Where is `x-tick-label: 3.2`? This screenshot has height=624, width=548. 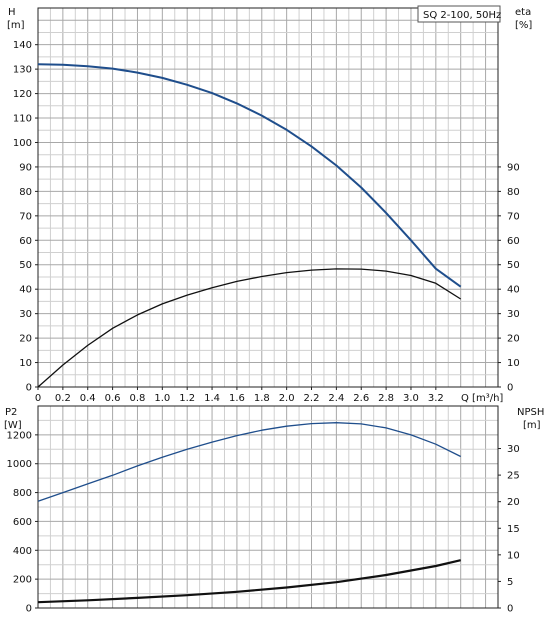
x-tick-label: 3.2 is located at coordinates (436, 398).